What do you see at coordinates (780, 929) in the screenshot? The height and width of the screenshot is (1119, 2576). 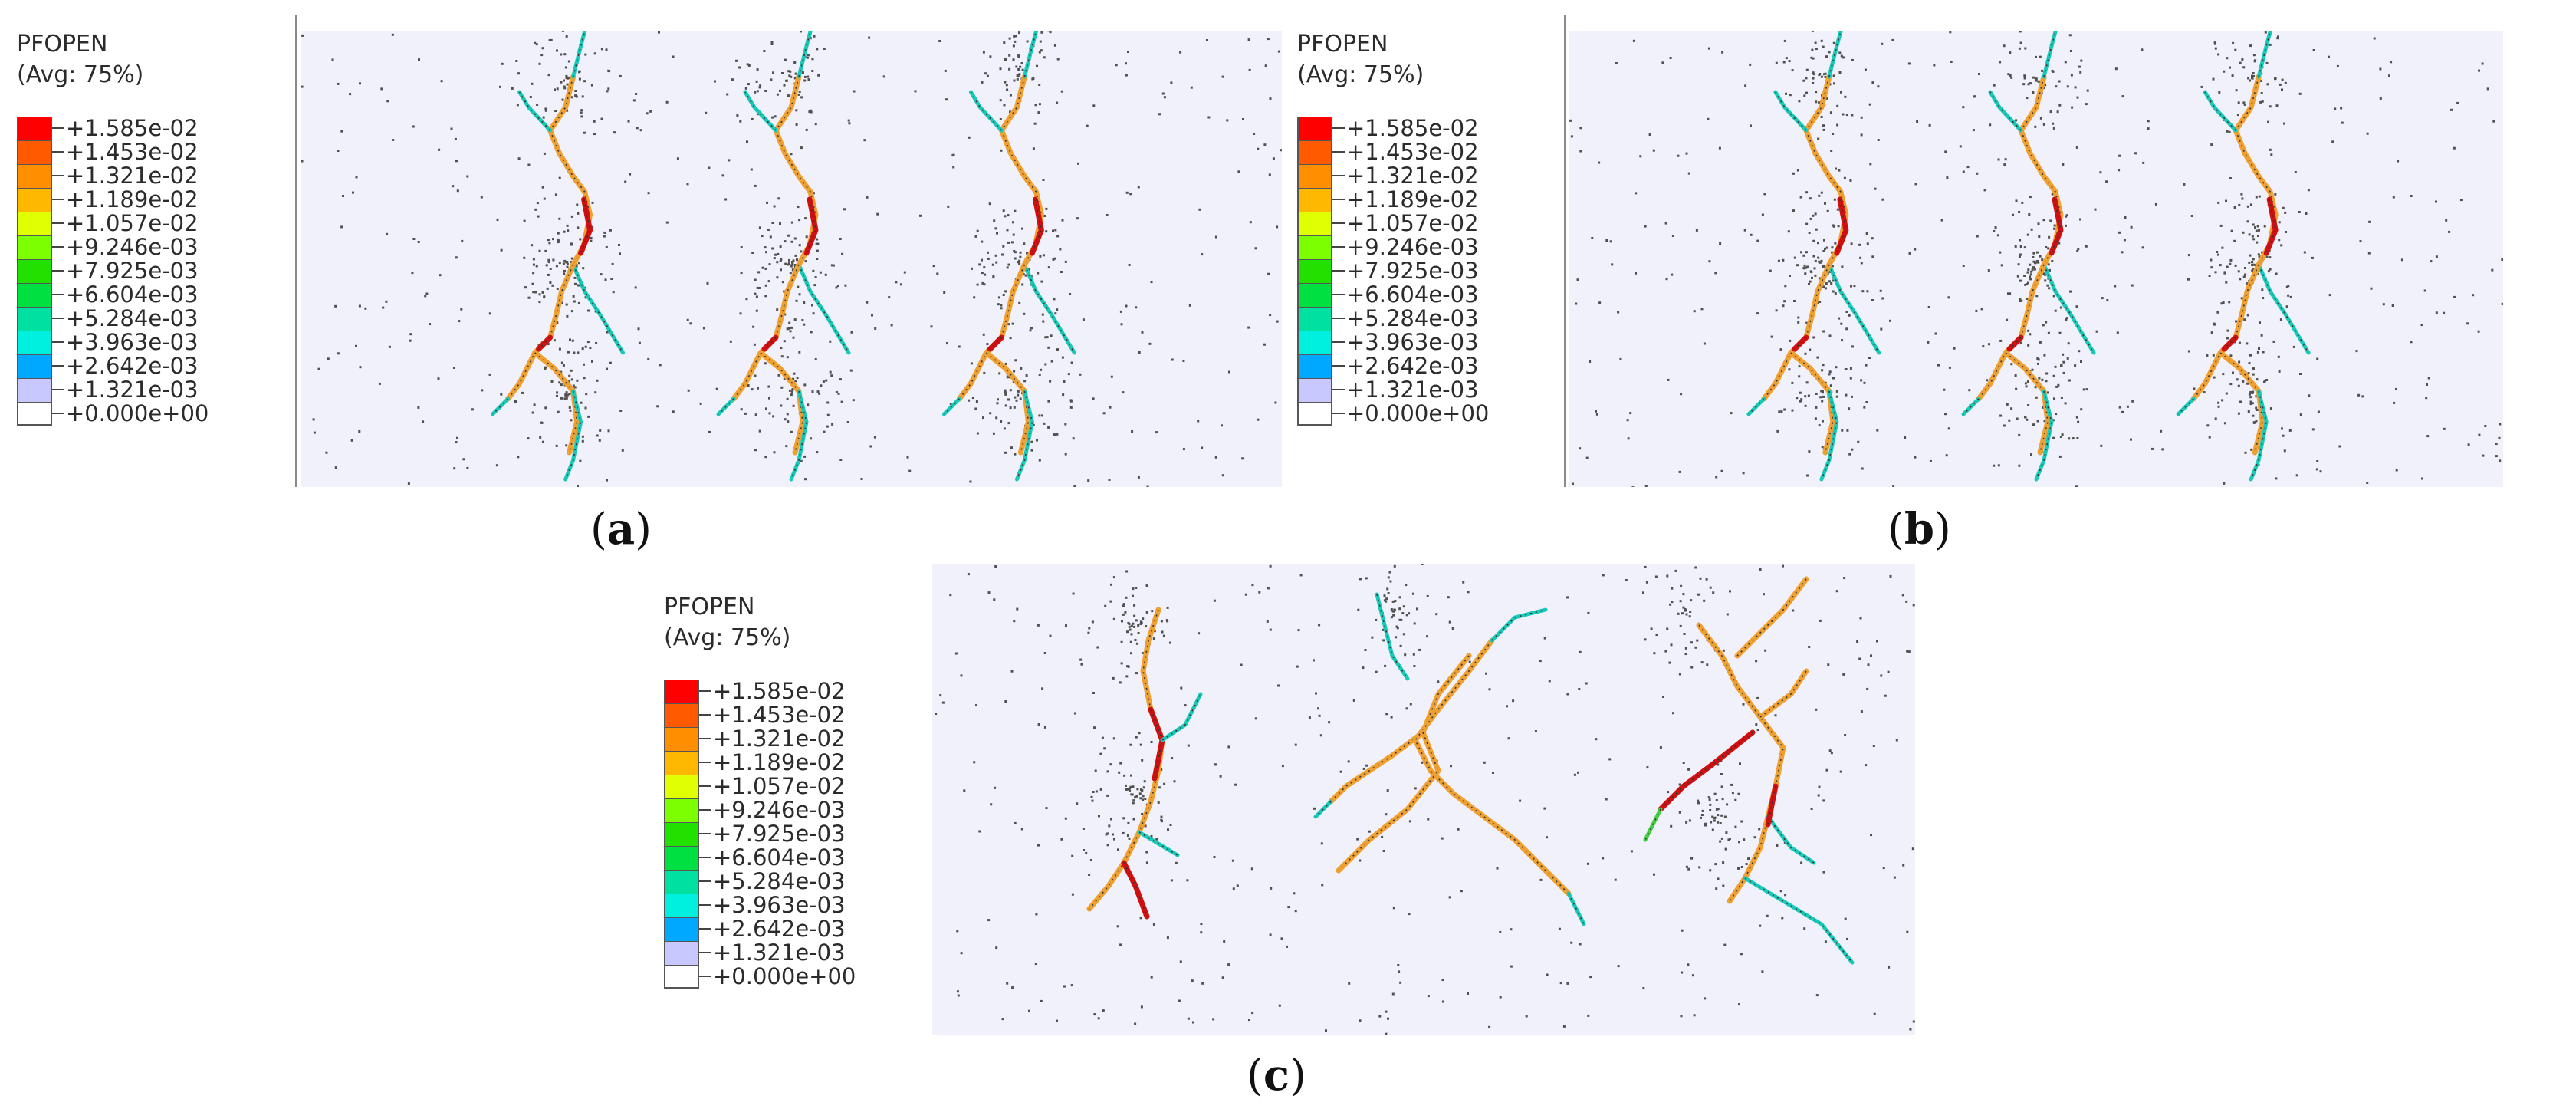 I see `legend-label: +2.642e-03` at bounding box center [780, 929].